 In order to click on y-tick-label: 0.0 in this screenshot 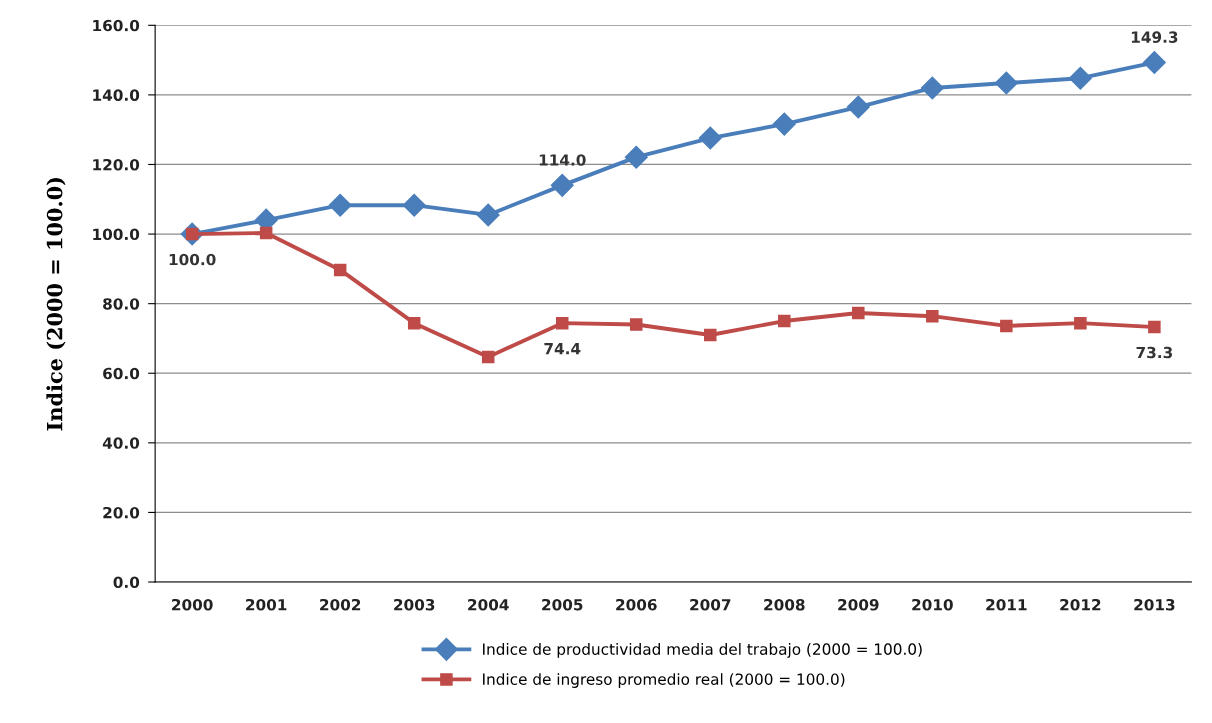, I will do `click(126, 582)`.